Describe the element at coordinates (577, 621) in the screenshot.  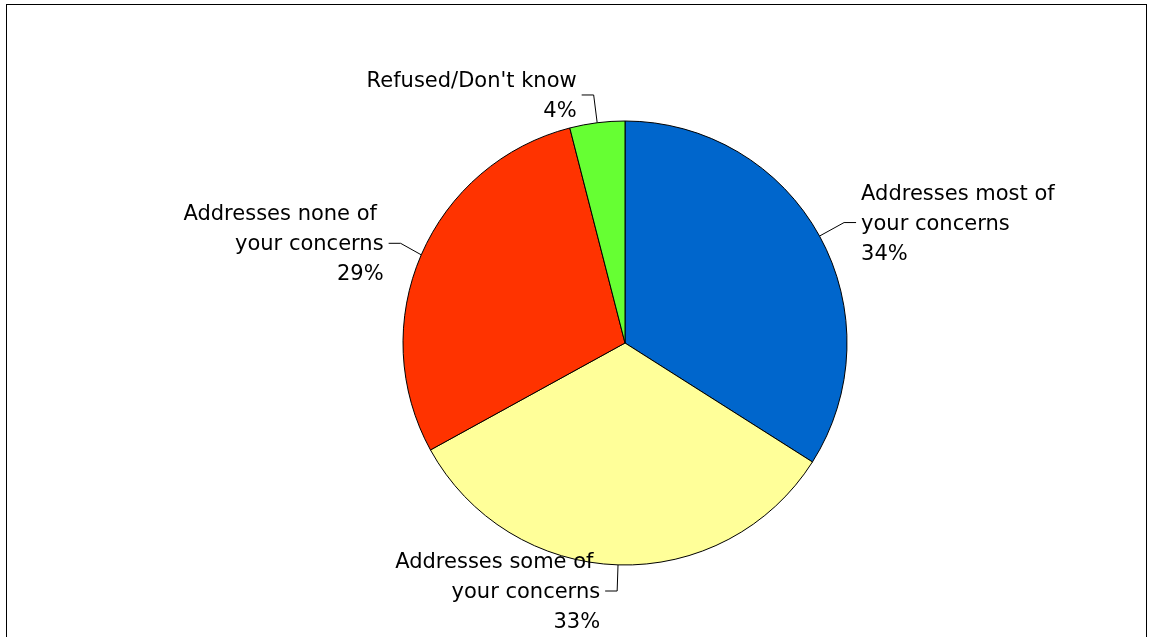
I see `data-label: 33%` at that location.